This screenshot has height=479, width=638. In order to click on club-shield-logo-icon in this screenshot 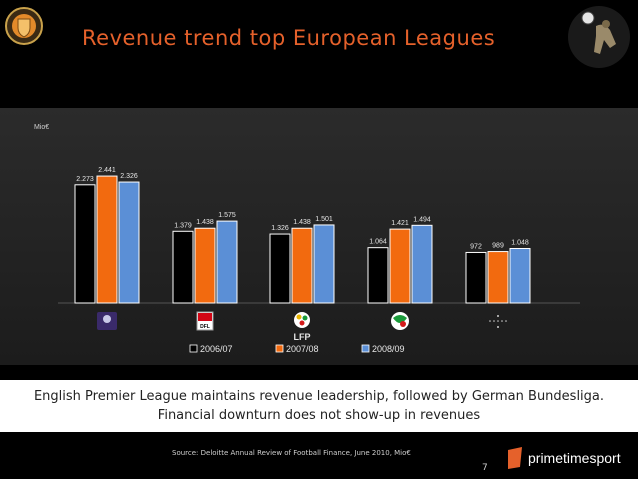, I will do `click(24, 26)`.